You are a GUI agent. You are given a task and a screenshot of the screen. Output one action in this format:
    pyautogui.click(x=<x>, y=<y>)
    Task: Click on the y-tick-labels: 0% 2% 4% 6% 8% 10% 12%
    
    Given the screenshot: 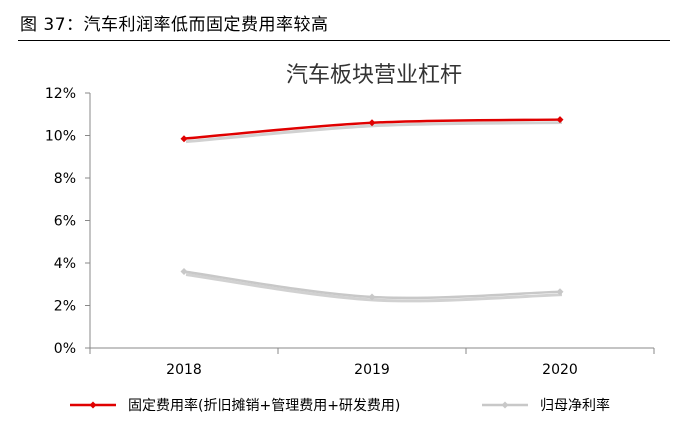 What is the action you would take?
    pyautogui.click(x=60, y=221)
    